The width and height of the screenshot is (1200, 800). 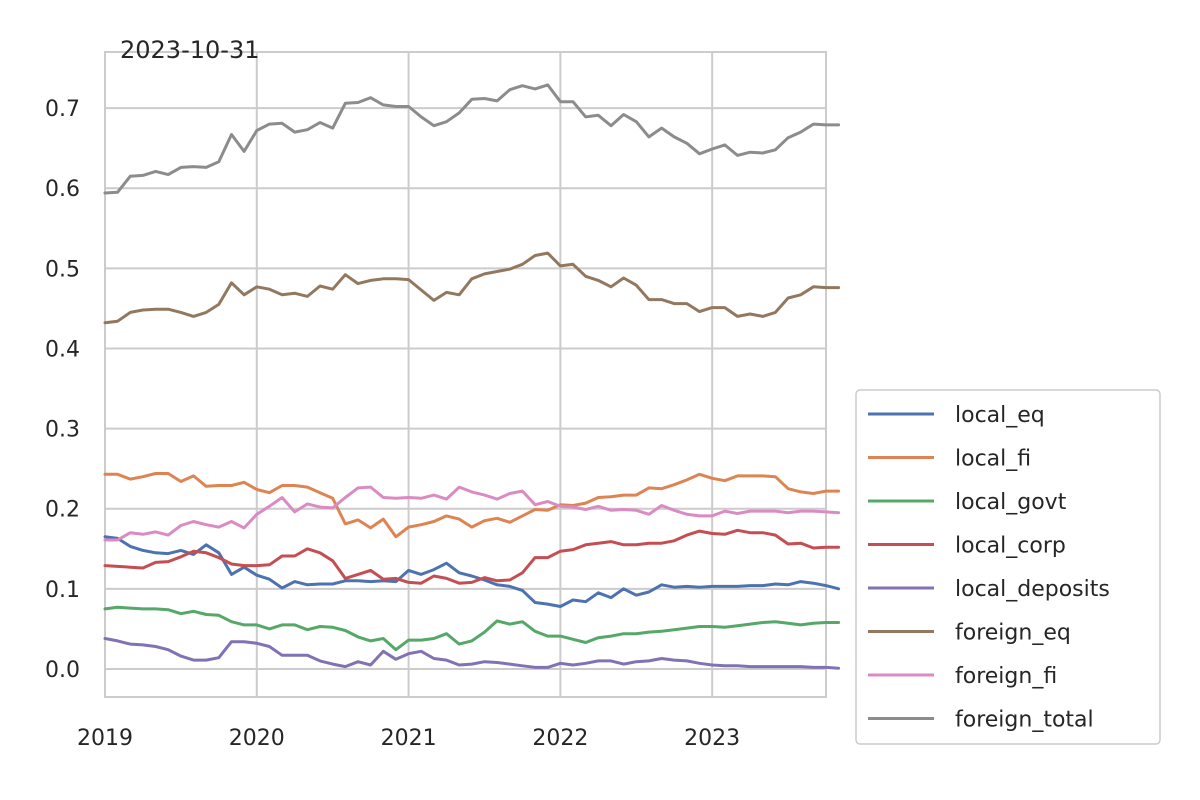 What do you see at coordinates (1032, 589) in the screenshot?
I see `legend-label: local_deposits` at bounding box center [1032, 589].